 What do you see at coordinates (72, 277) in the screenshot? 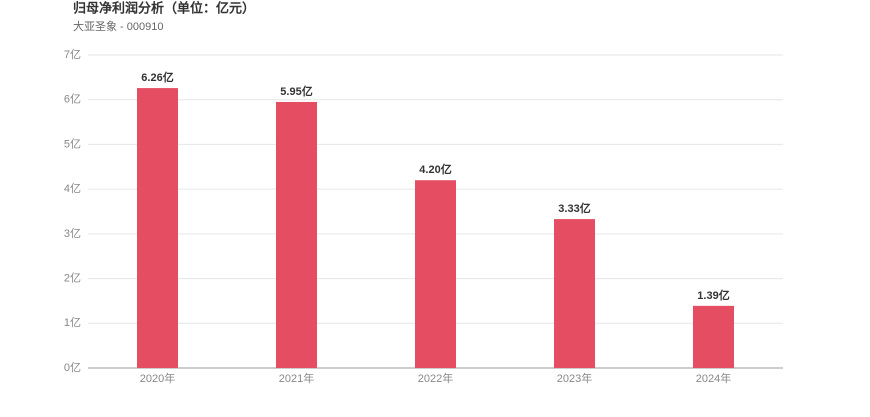
I see `y-tick-label: 2亿` at bounding box center [72, 277].